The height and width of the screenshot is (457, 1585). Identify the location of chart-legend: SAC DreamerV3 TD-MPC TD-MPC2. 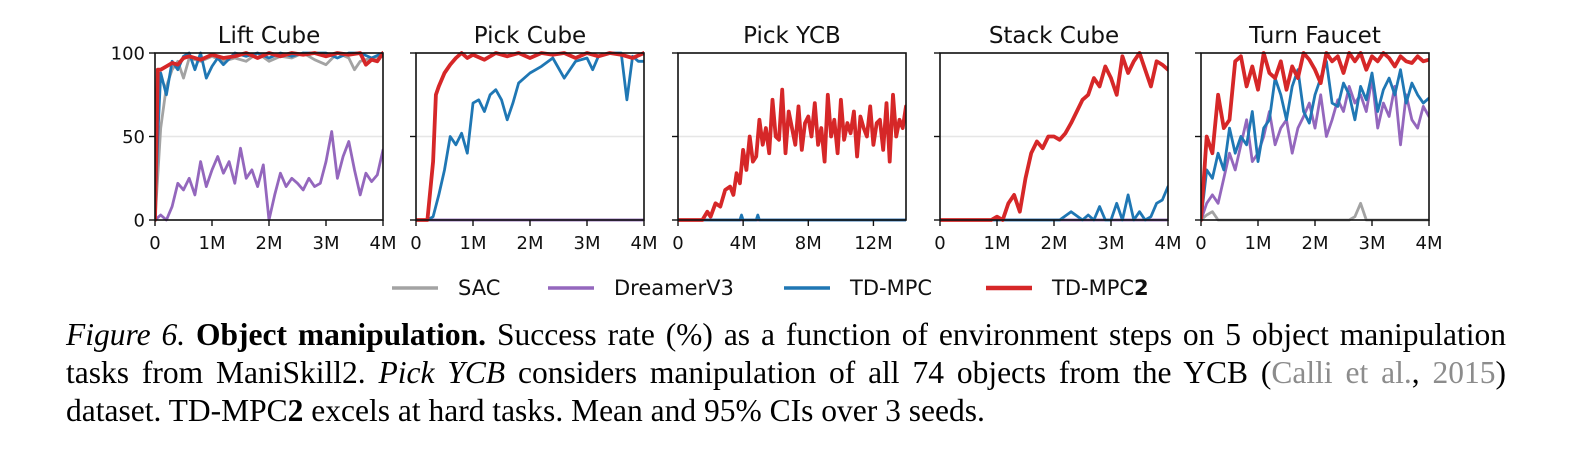
(770, 288).